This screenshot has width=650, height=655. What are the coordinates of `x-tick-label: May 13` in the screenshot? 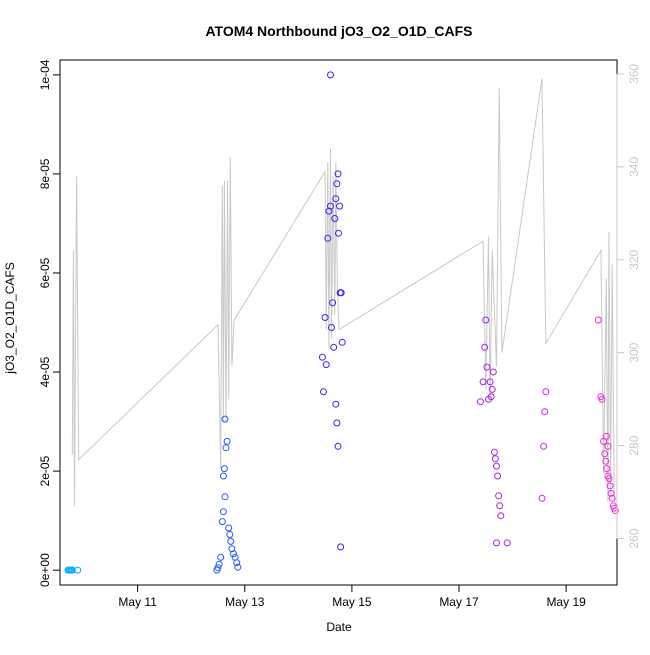 It's located at (245, 602).